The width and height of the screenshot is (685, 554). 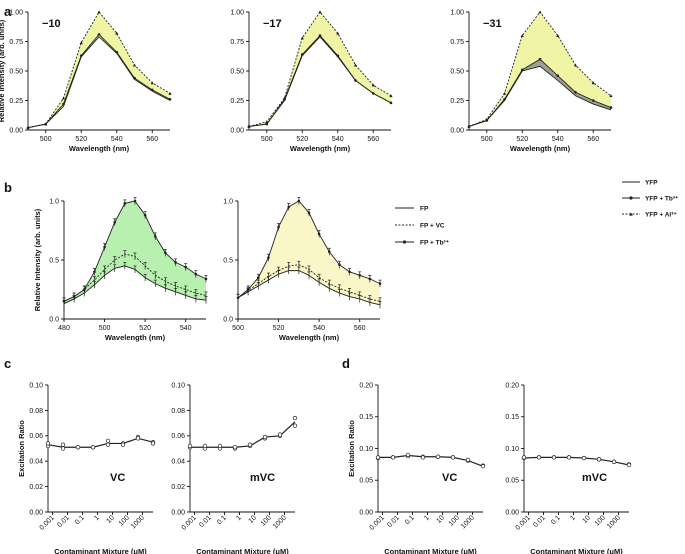 What do you see at coordinates (351, 448) in the screenshot?
I see `y-axis-title: Excitation Ratio` at bounding box center [351, 448].